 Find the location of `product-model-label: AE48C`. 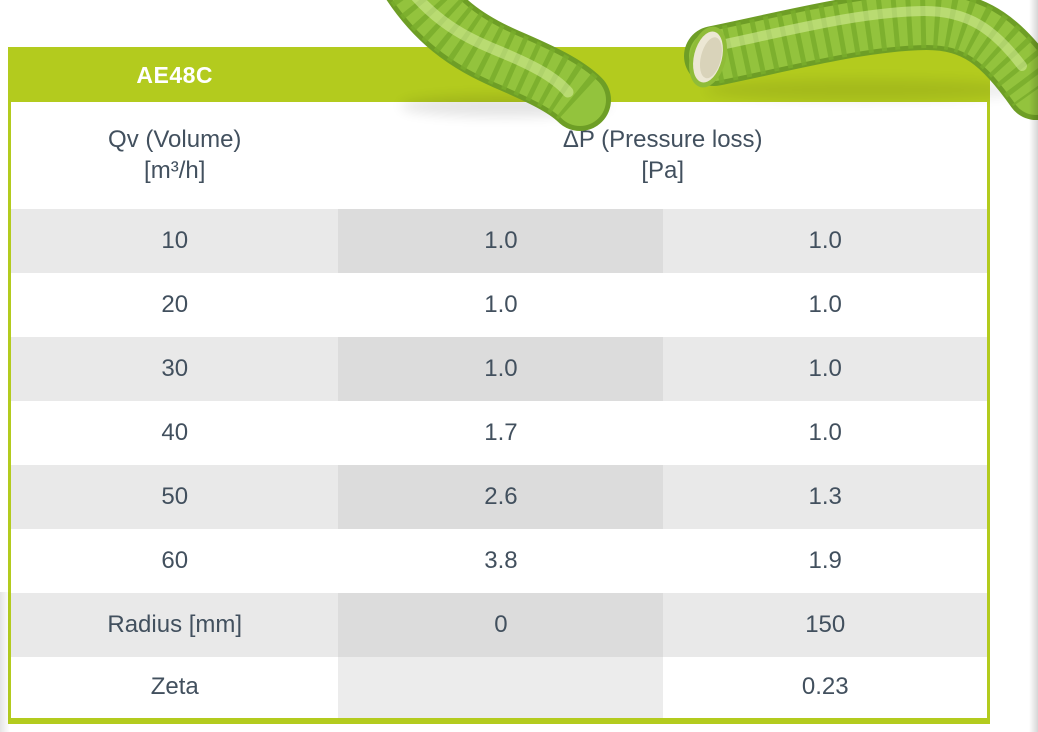

product-model-label: AE48C is located at coordinates (174, 75).